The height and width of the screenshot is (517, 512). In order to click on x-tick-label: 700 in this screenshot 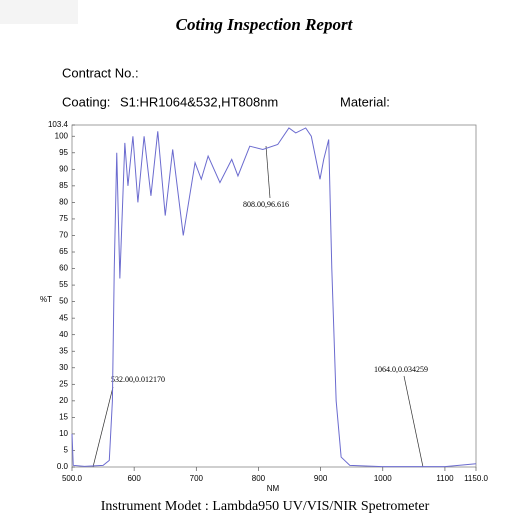, I will do `click(197, 478)`.